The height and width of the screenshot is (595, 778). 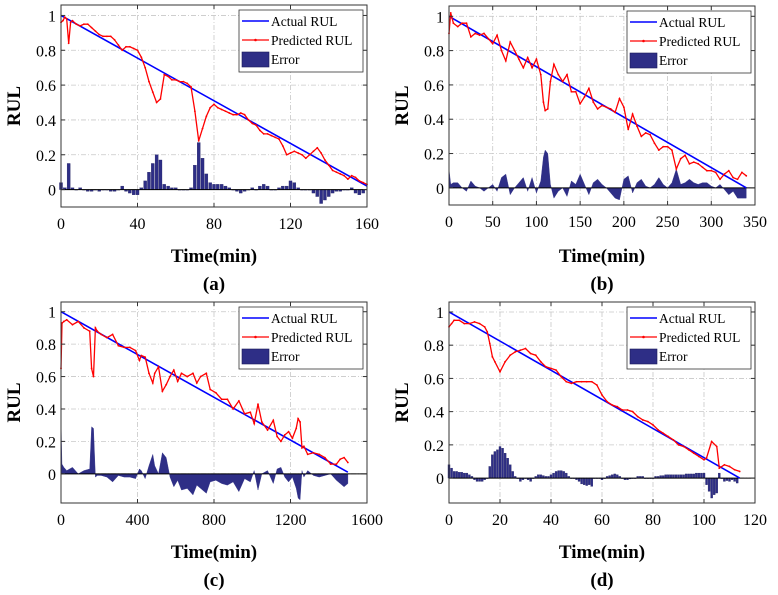 What do you see at coordinates (755, 222) in the screenshot?
I see `x-tick-label: 350` at bounding box center [755, 222].